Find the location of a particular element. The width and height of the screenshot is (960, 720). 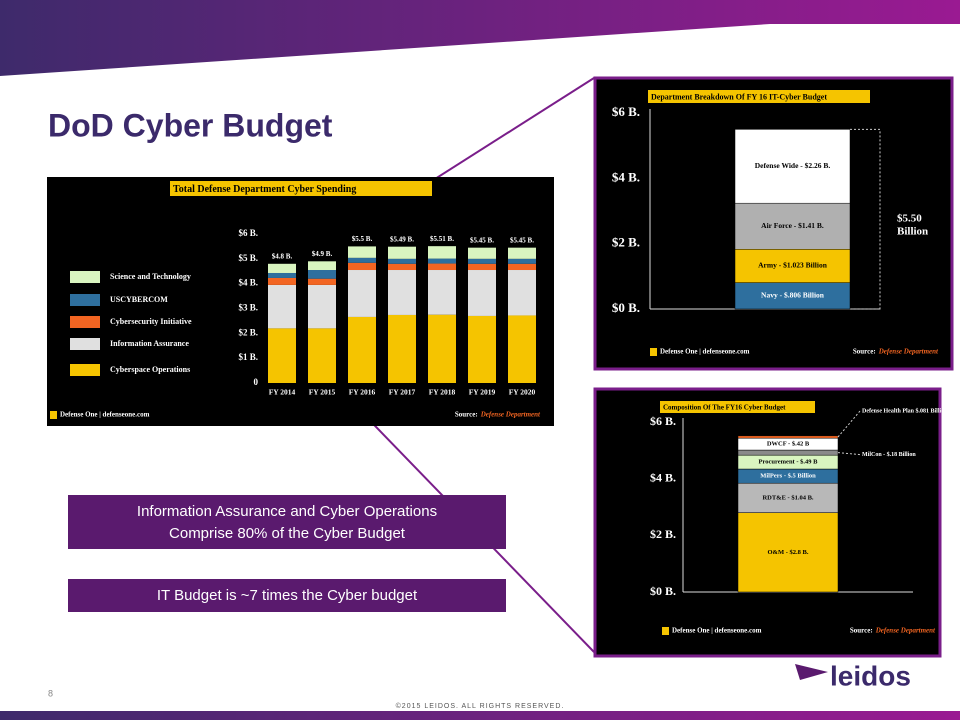

total-label: $5.49 B. is located at coordinates (402, 239).